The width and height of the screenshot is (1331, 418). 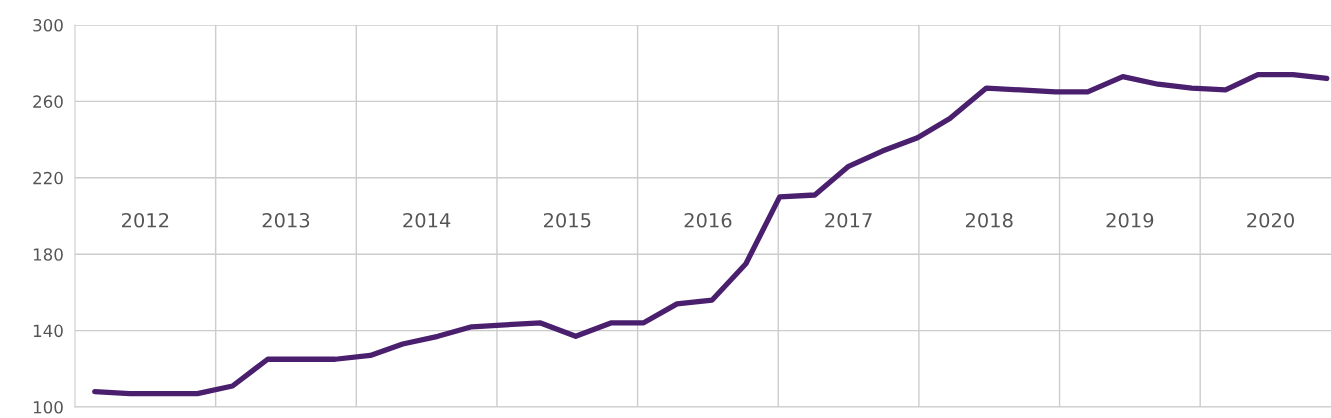 I want to click on y-tick-label: 220, so click(x=48, y=178).